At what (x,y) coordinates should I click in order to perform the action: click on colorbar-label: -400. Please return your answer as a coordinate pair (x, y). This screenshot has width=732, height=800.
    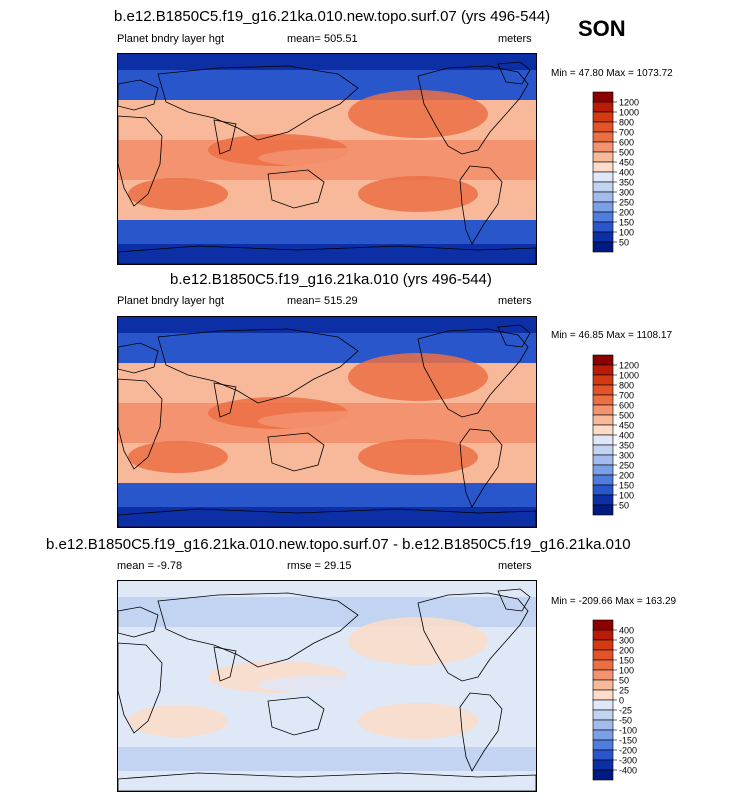
    Looking at the image, I should click on (628, 771).